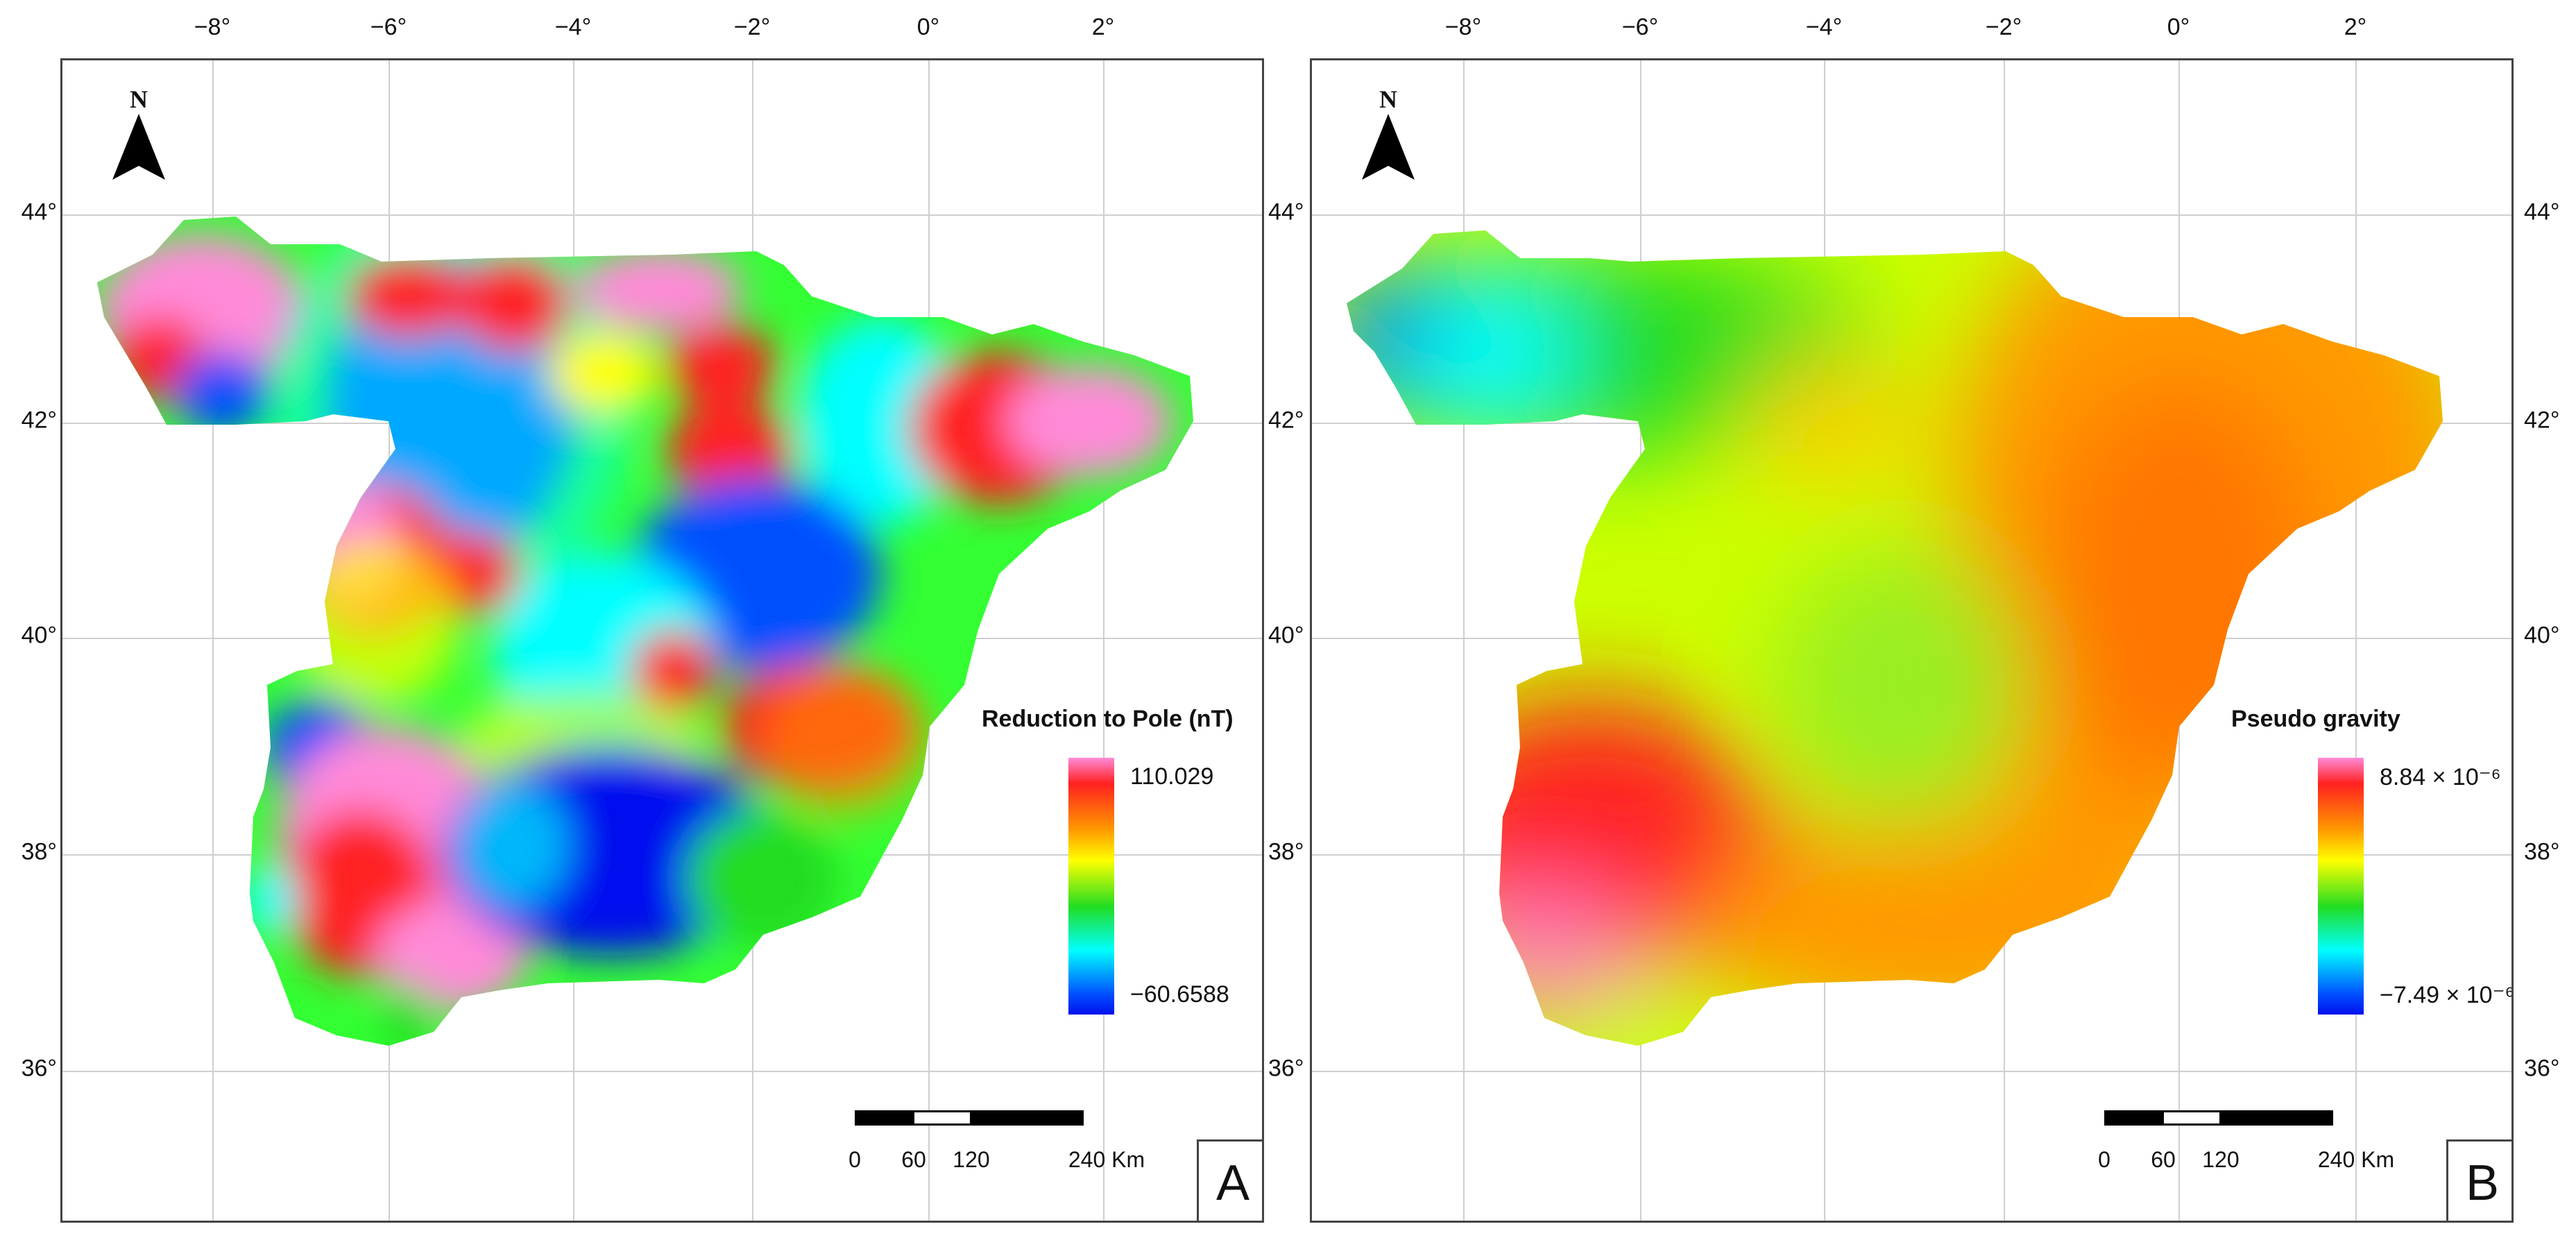 This screenshot has width=2576, height=1247. I want to click on panel-letter: B, so click(2478, 1180).